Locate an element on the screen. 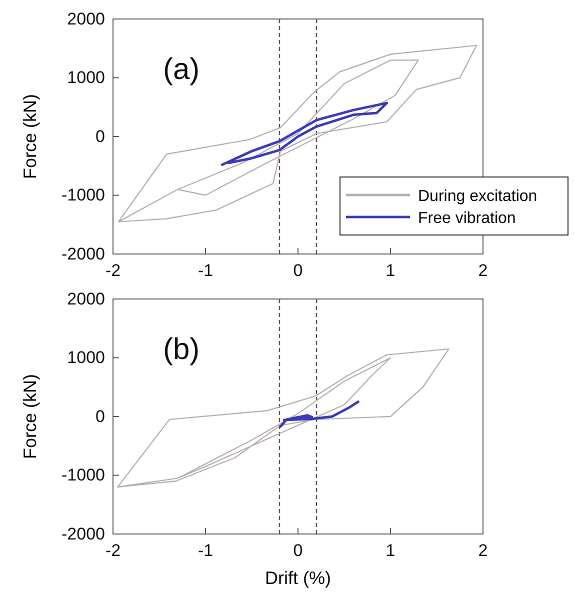 This screenshot has width=574, height=602. legend-label: During excitation is located at coordinates (478, 196).